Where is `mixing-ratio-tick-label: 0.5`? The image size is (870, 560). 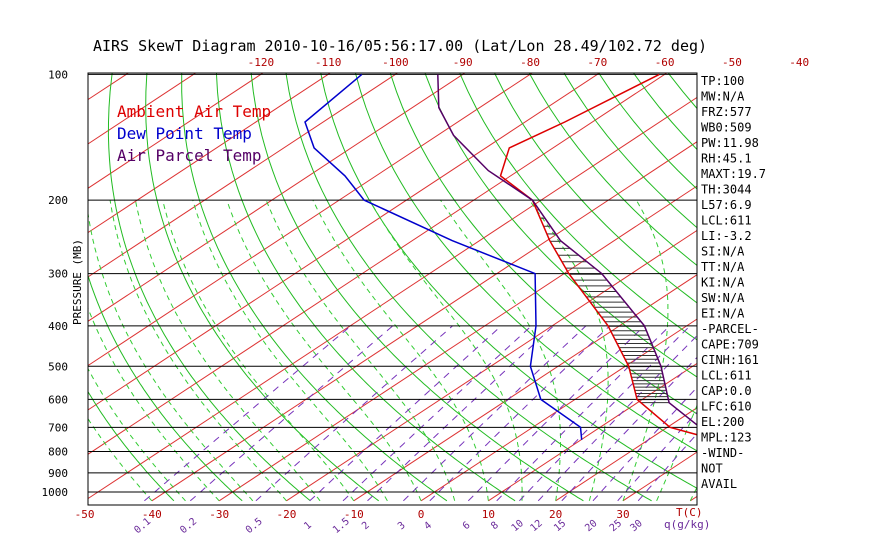 mixing-ratio-tick-label: 0.5 is located at coordinates (254, 526).